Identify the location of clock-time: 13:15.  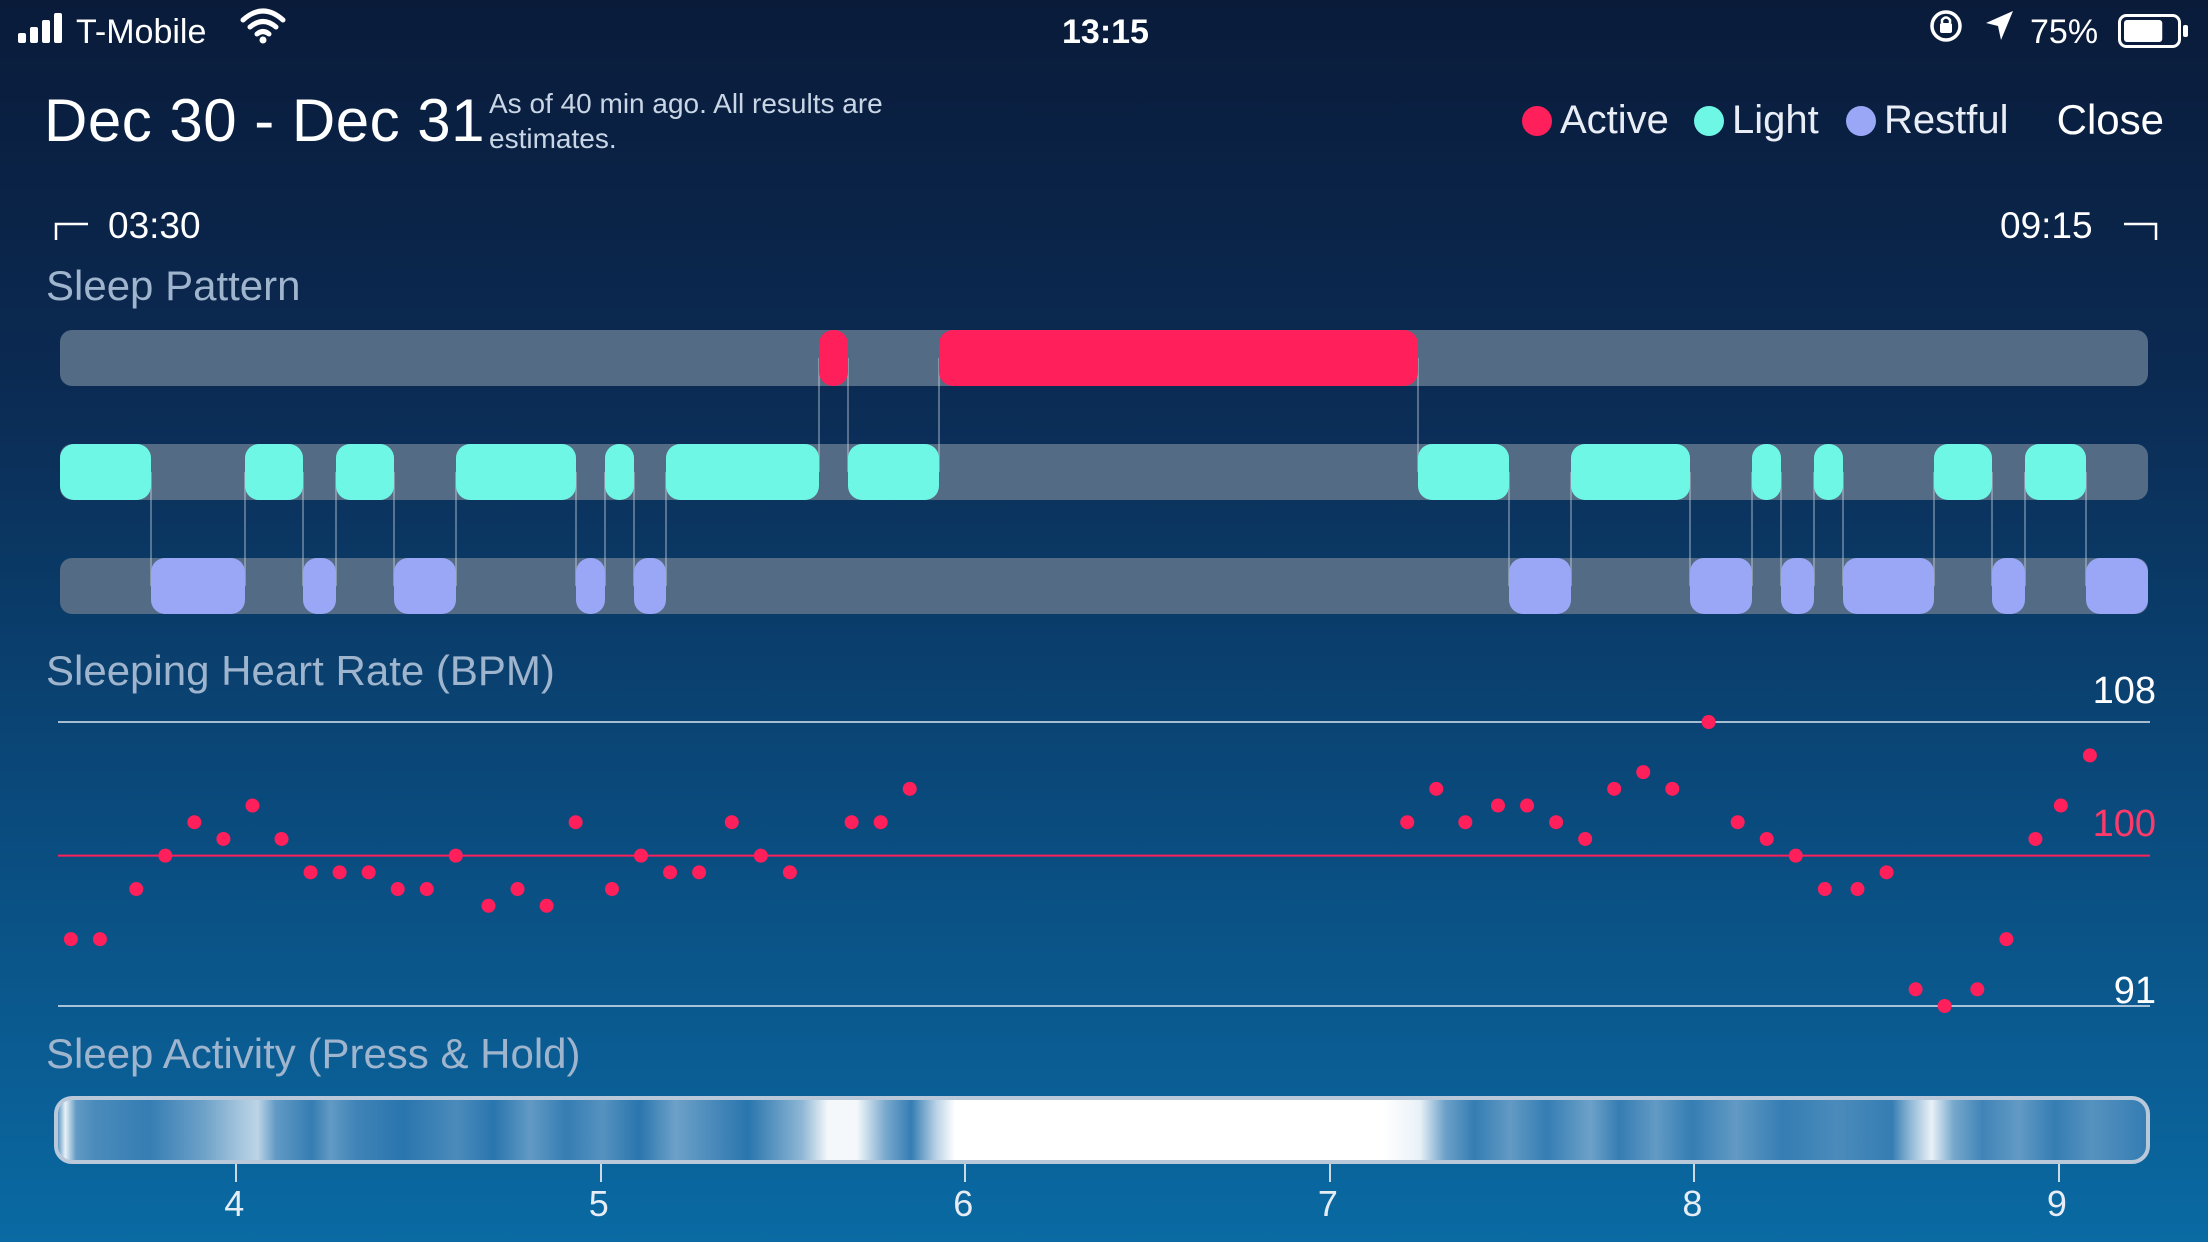
(1105, 32).